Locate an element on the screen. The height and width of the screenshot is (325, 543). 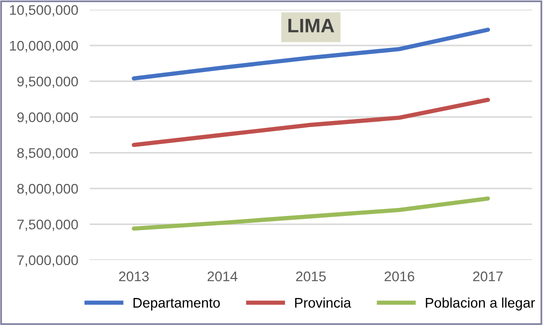
x-tick-label: 2016 is located at coordinates (399, 276).